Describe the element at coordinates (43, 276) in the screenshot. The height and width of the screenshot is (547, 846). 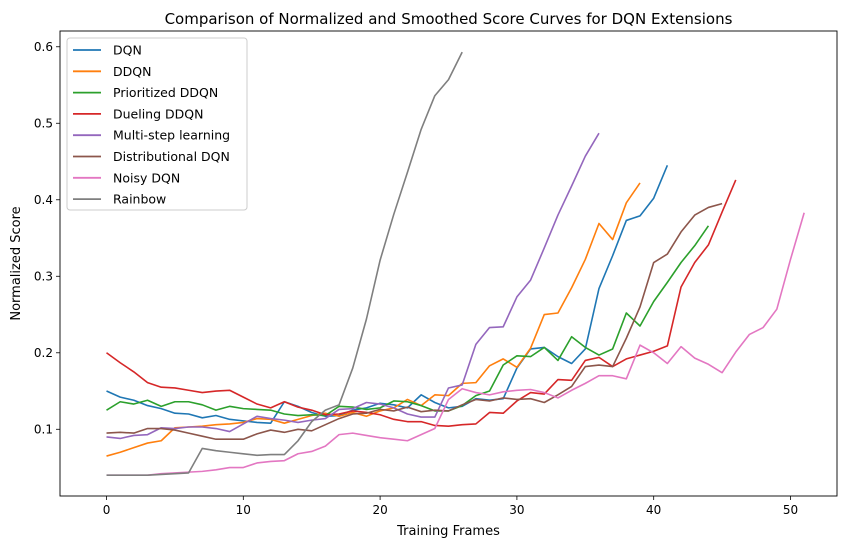
I see `y-tick-label: 0.3` at that location.